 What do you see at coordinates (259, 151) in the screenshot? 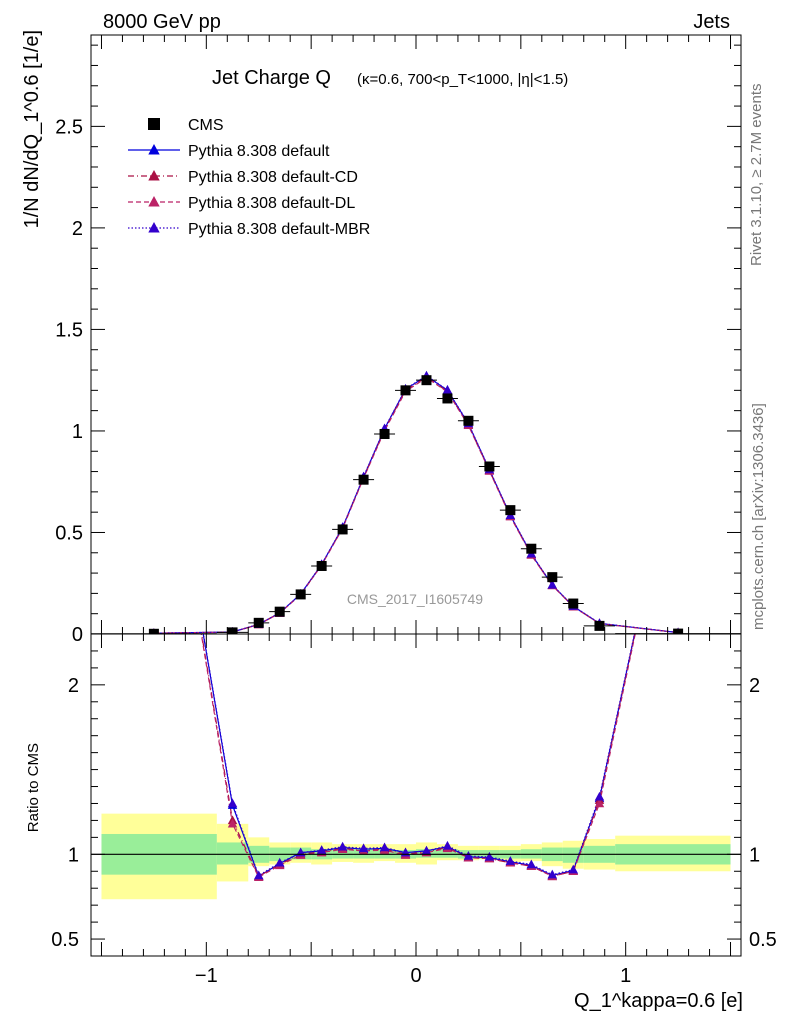
I see `legend-label: Pythia 8.308 default` at bounding box center [259, 151].